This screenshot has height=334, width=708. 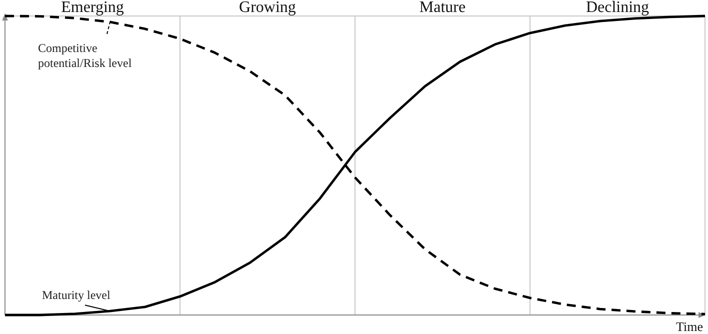 What do you see at coordinates (690, 326) in the screenshot?
I see `x-axis-title: Time` at bounding box center [690, 326].